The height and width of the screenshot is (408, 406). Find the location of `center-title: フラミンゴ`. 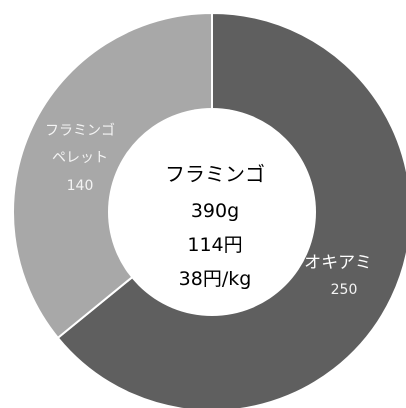

center-title: フラミンゴ is located at coordinates (215, 174).